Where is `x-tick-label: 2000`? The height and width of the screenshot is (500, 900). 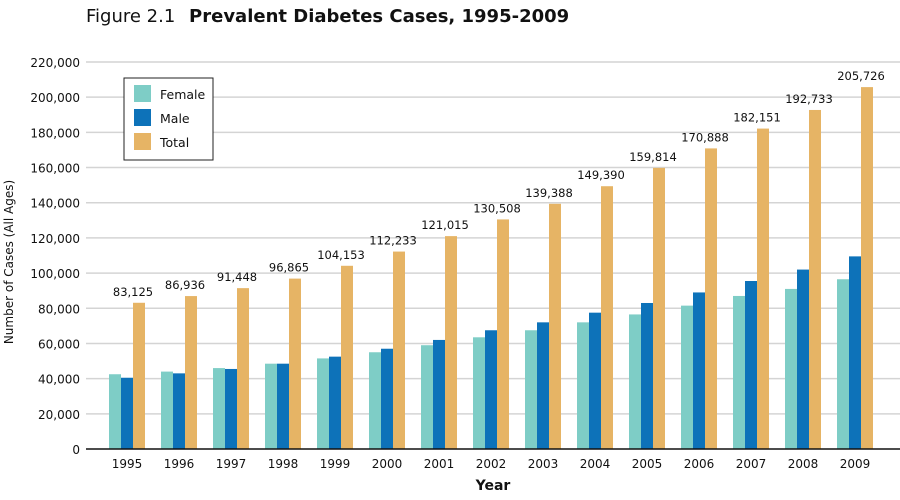 x-tick-label: 2000 is located at coordinates (387, 464).